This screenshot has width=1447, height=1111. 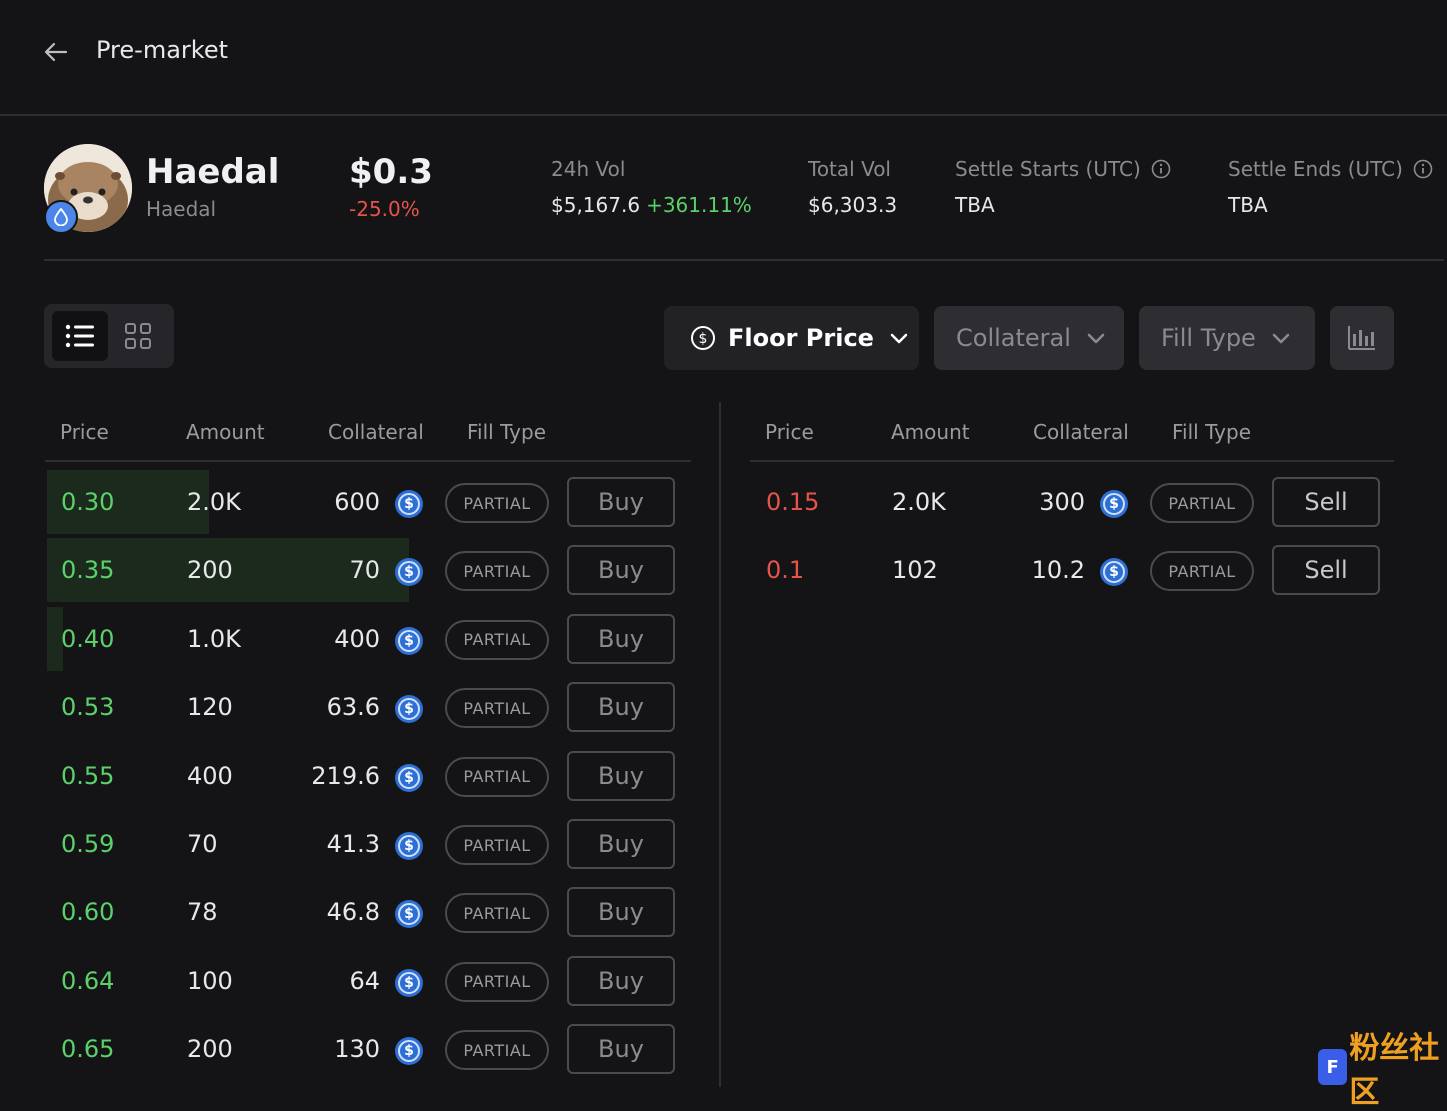 I want to click on otter-logo-icon, so click(x=88, y=188).